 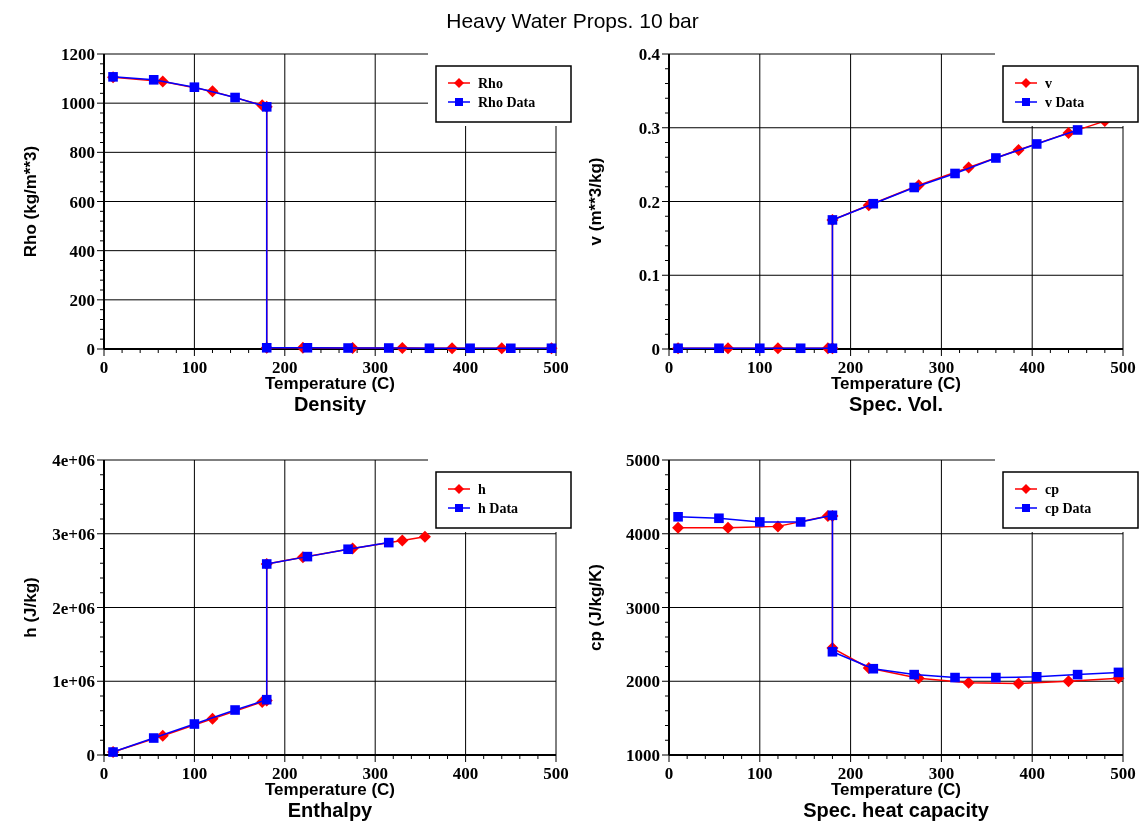 What do you see at coordinates (30, 607) in the screenshot?
I see `y-axis-title: h (J/kg)` at bounding box center [30, 607].